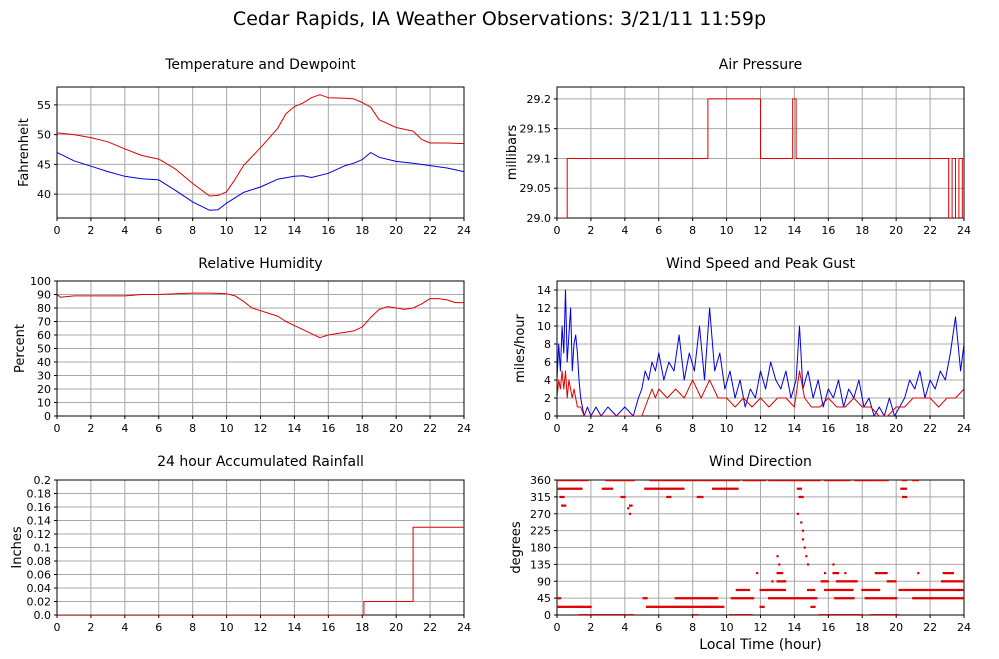 The image size is (999, 659). Describe the element at coordinates (44, 135) in the screenshot. I see `y-tick-label: 50` at that location.